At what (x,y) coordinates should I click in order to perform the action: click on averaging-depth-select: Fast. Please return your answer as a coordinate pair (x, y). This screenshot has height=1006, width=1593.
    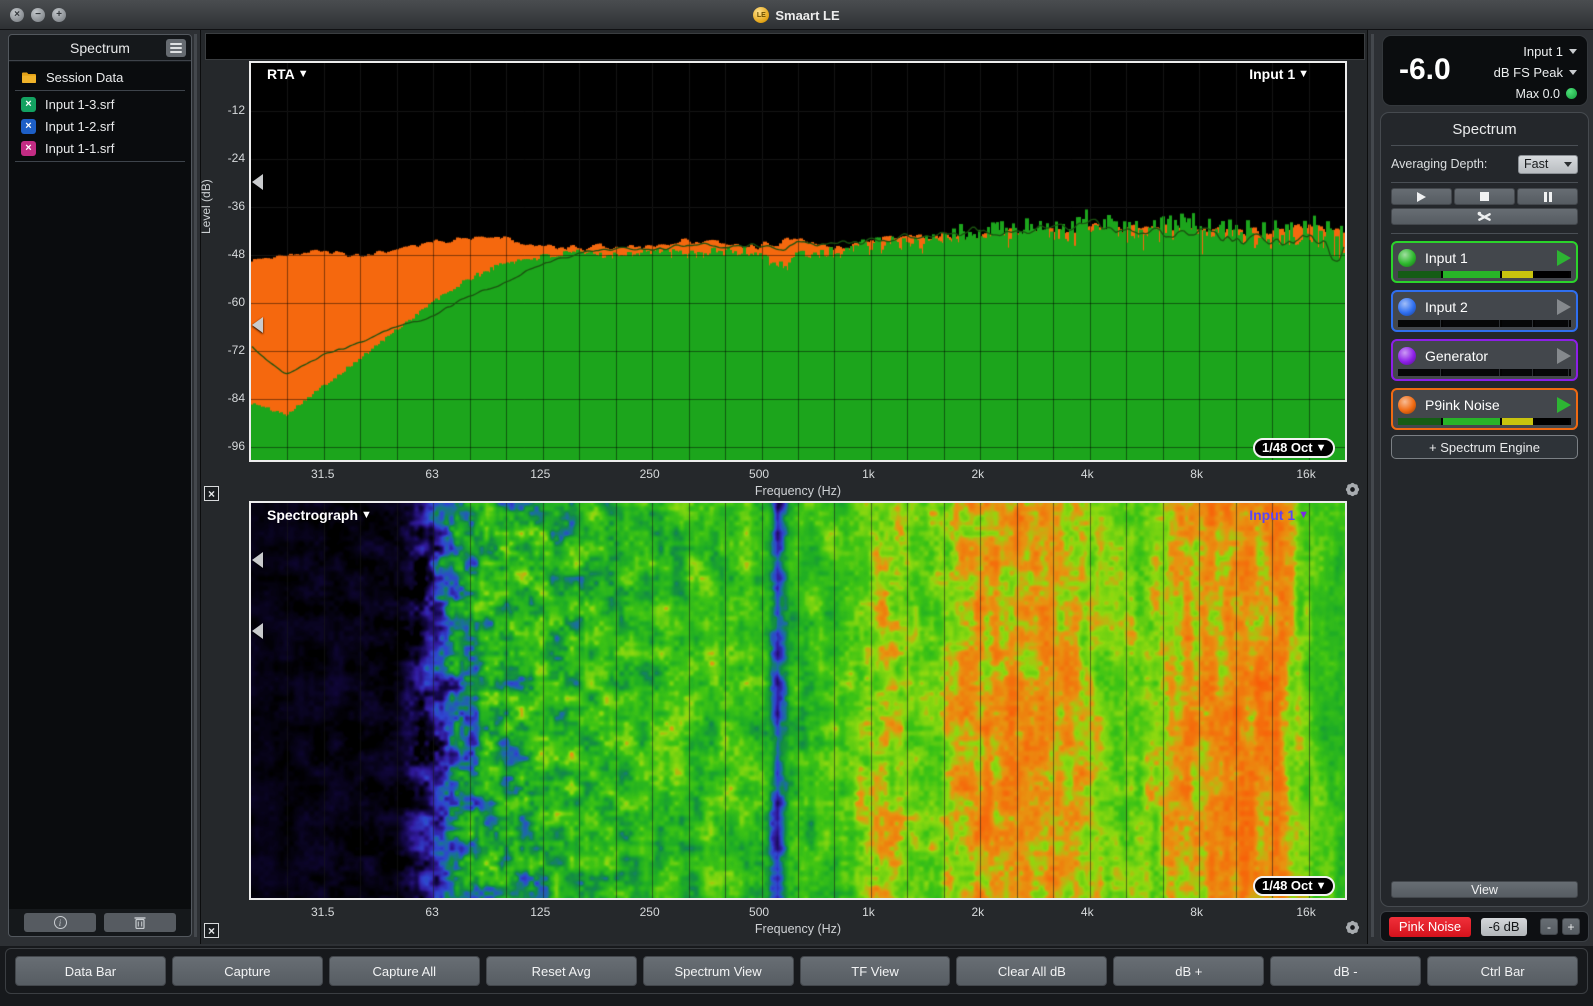
    Looking at the image, I should click on (1548, 164).